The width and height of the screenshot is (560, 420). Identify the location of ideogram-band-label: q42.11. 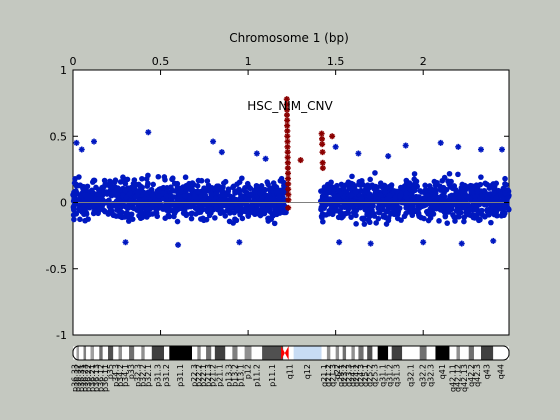
(452, 378).